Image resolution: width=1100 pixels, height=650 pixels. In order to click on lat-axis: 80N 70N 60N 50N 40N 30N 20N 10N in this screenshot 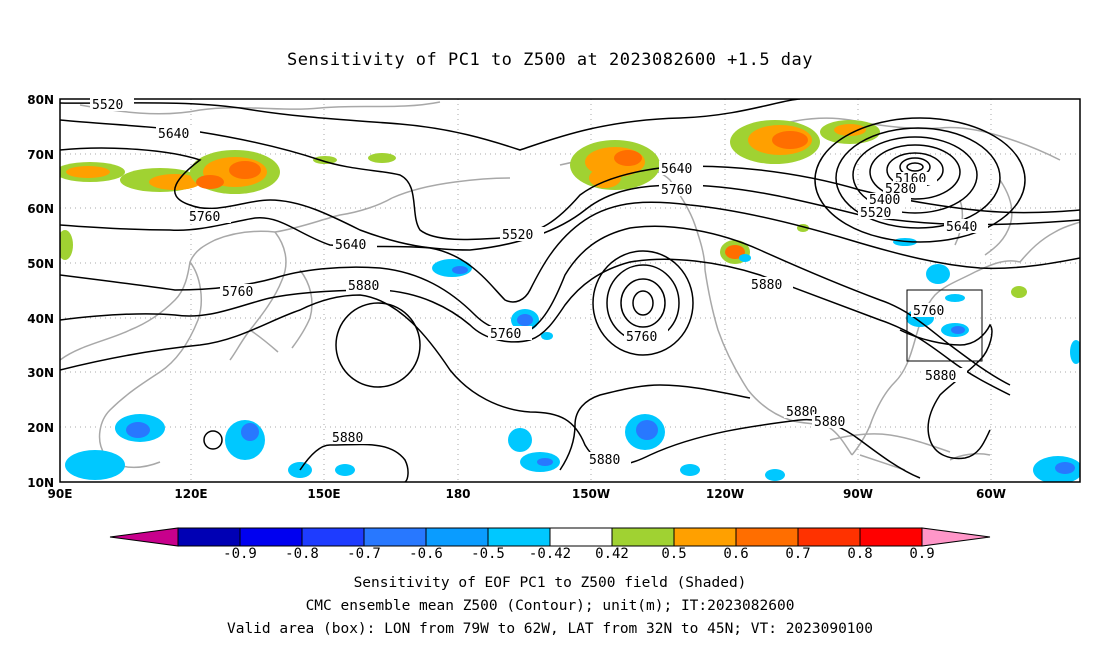, I will do `click(40, 291)`.